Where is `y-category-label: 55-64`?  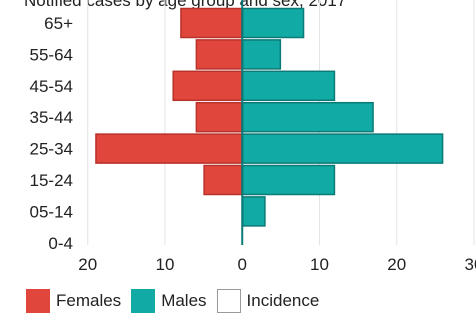 y-category-label: 55-64 is located at coordinates (51, 54).